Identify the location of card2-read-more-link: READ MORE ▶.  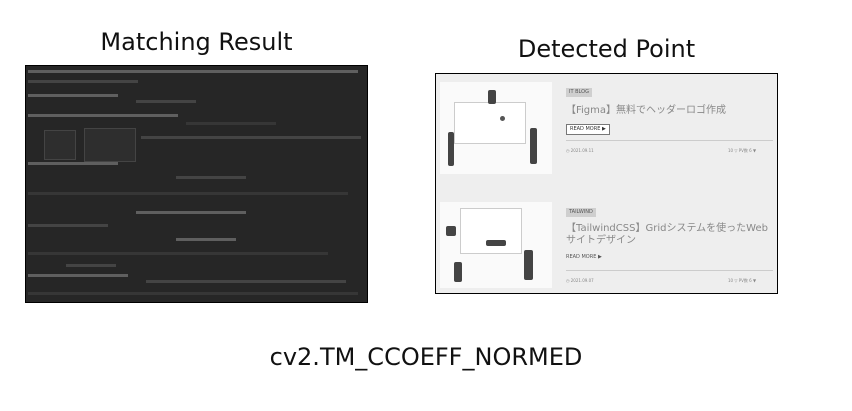
(584, 257).